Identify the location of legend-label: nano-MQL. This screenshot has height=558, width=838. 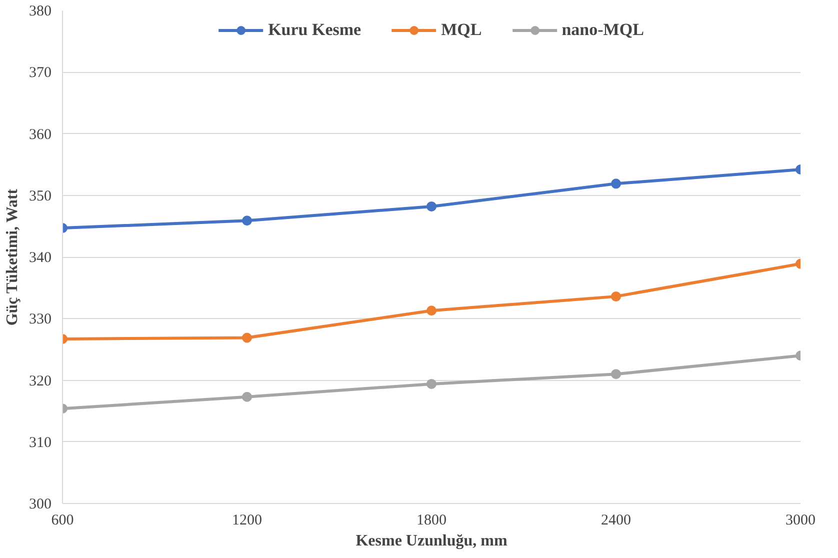
(603, 30).